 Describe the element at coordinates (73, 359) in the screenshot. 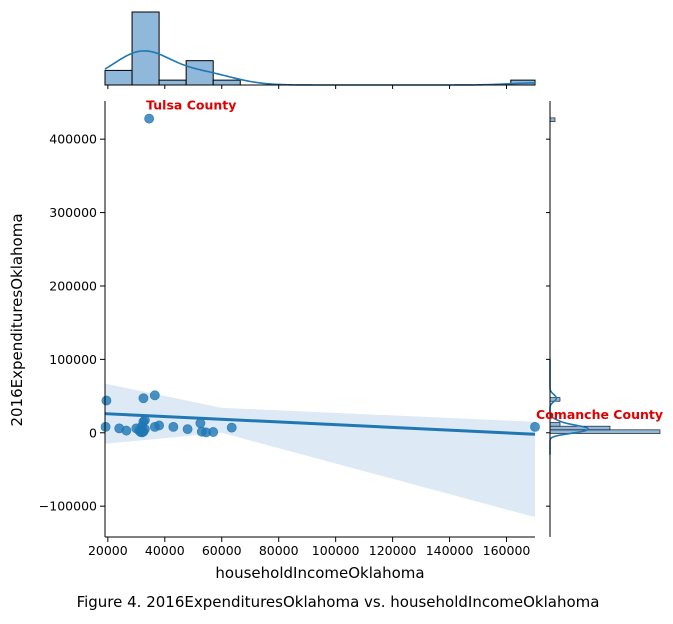

I see `y-tick-label: 100000` at that location.